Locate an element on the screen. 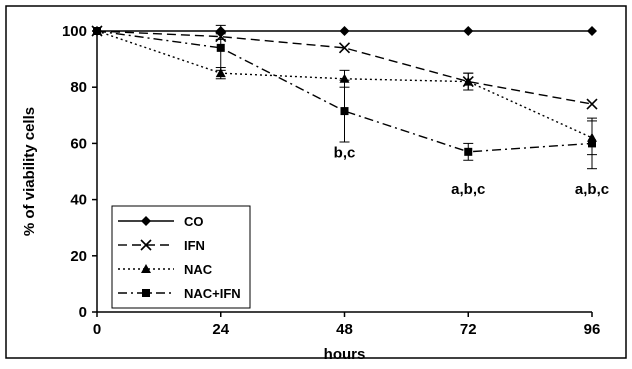  y-tick-label: 40 is located at coordinates (78, 200).